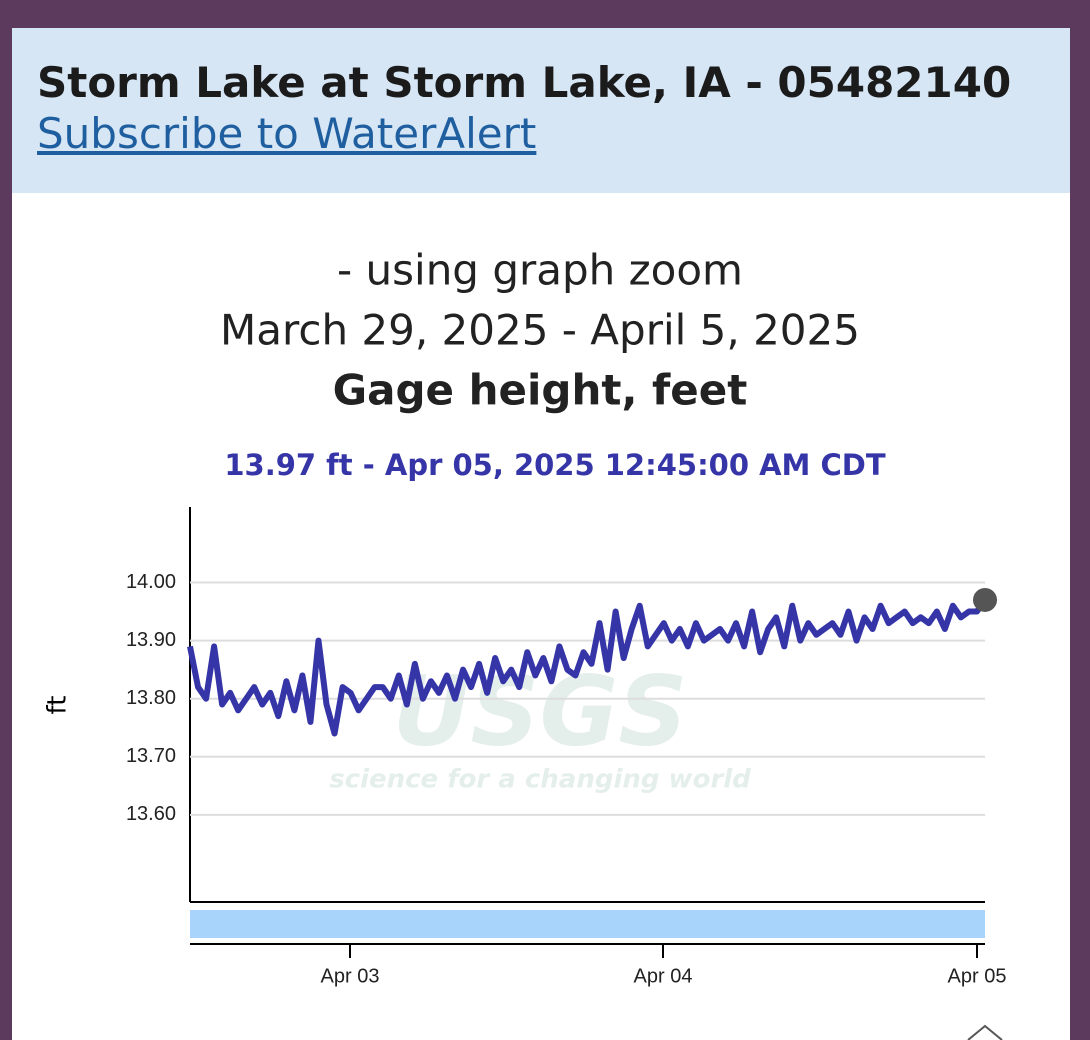  What do you see at coordinates (151, 814) in the screenshot?
I see `y-tick-label: 13.60` at bounding box center [151, 814].